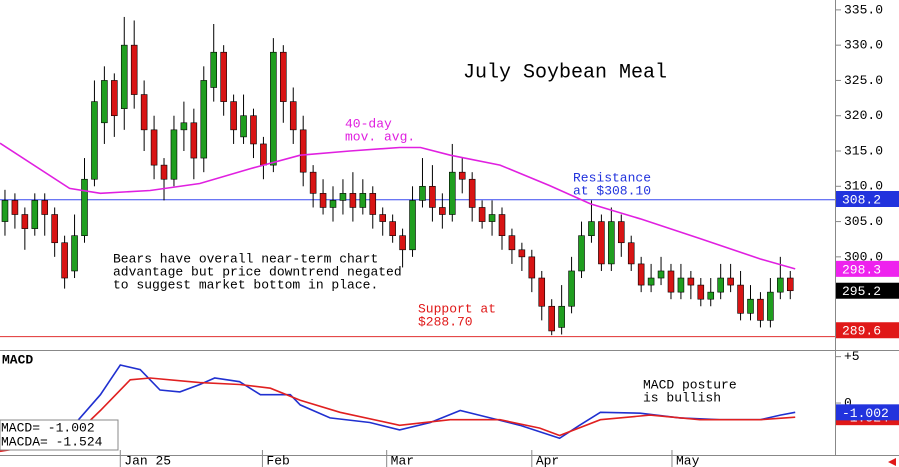 The height and width of the screenshot is (467, 899). Describe the element at coordinates (865, 413) in the screenshot. I see `price-tag-label: -1.002` at that location.